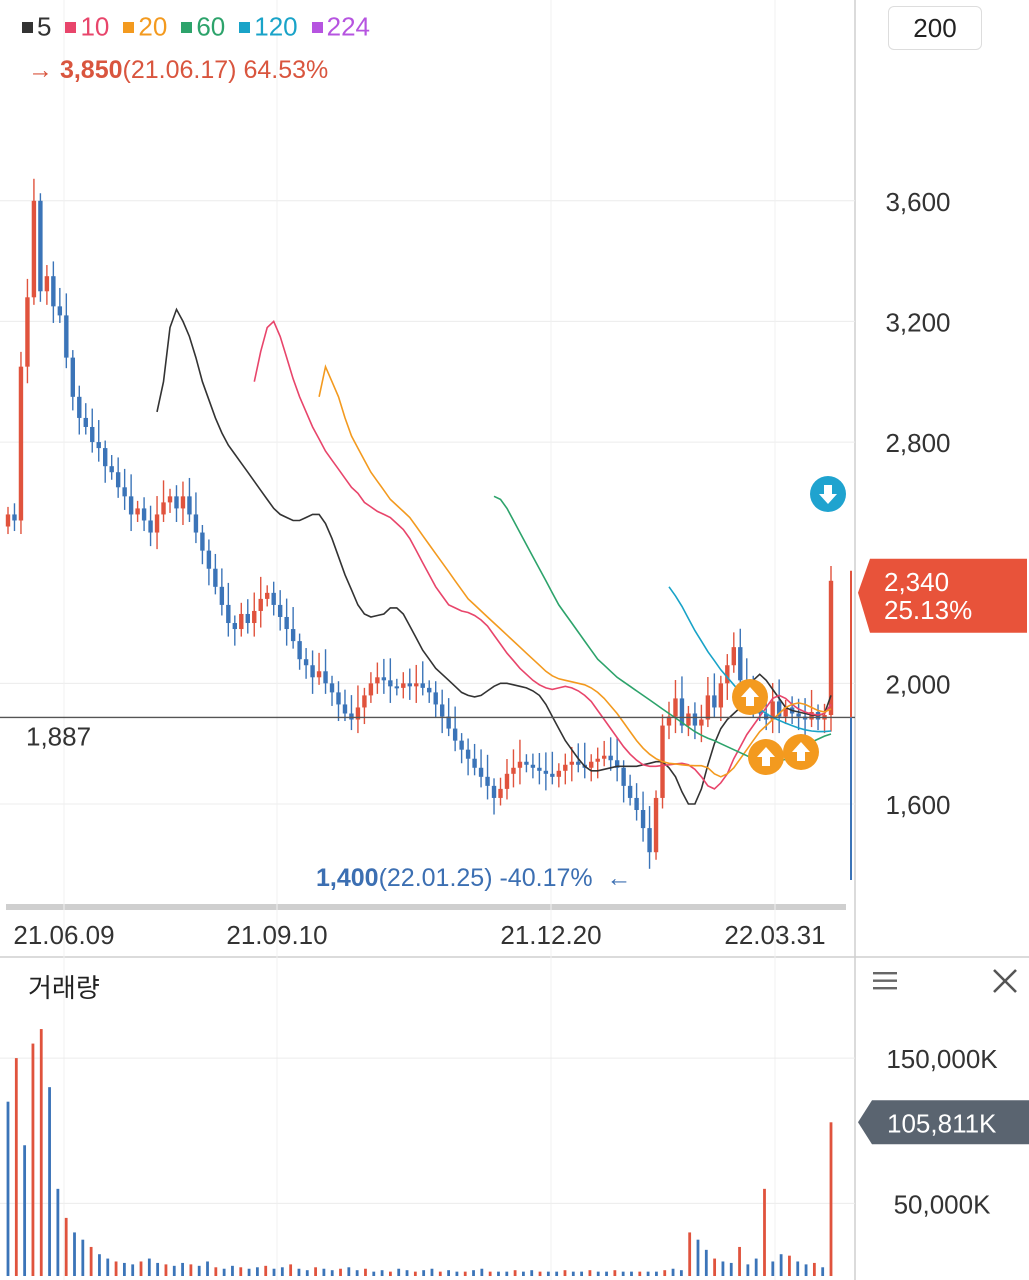 This screenshot has width=1029, height=1280. Describe the element at coordinates (211, 26) in the screenshot. I see `legend-label: 60` at that location.